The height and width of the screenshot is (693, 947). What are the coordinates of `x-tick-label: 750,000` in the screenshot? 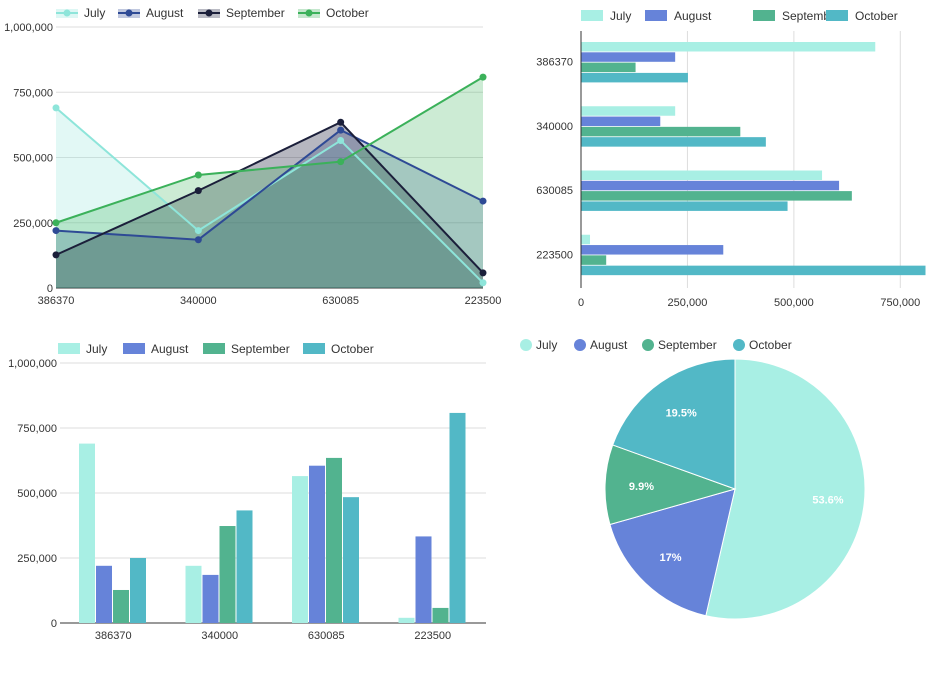 It's located at (900, 303).